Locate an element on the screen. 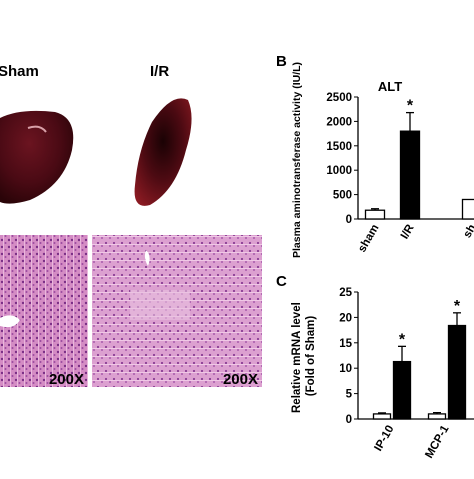 The image size is (474, 479). y-tick-label: 20 is located at coordinates (345, 318).